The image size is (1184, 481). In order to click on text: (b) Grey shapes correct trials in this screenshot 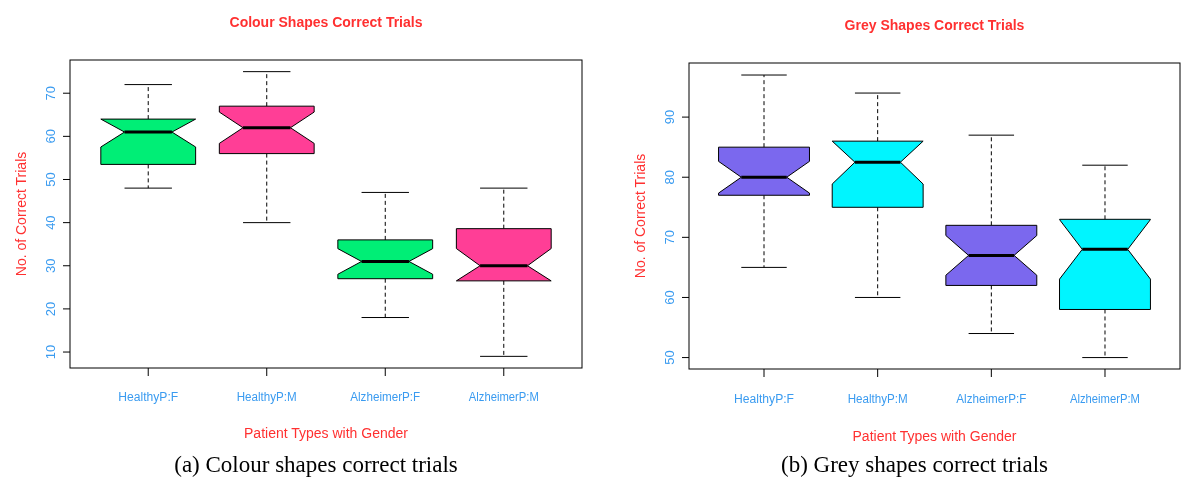, I will do `click(915, 464)`.